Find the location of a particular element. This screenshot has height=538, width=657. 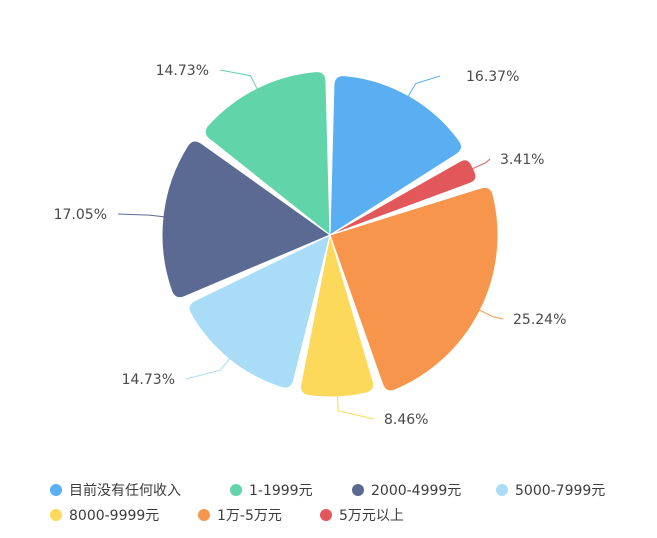

legend-item: 8000-9999元 is located at coordinates (104, 516).